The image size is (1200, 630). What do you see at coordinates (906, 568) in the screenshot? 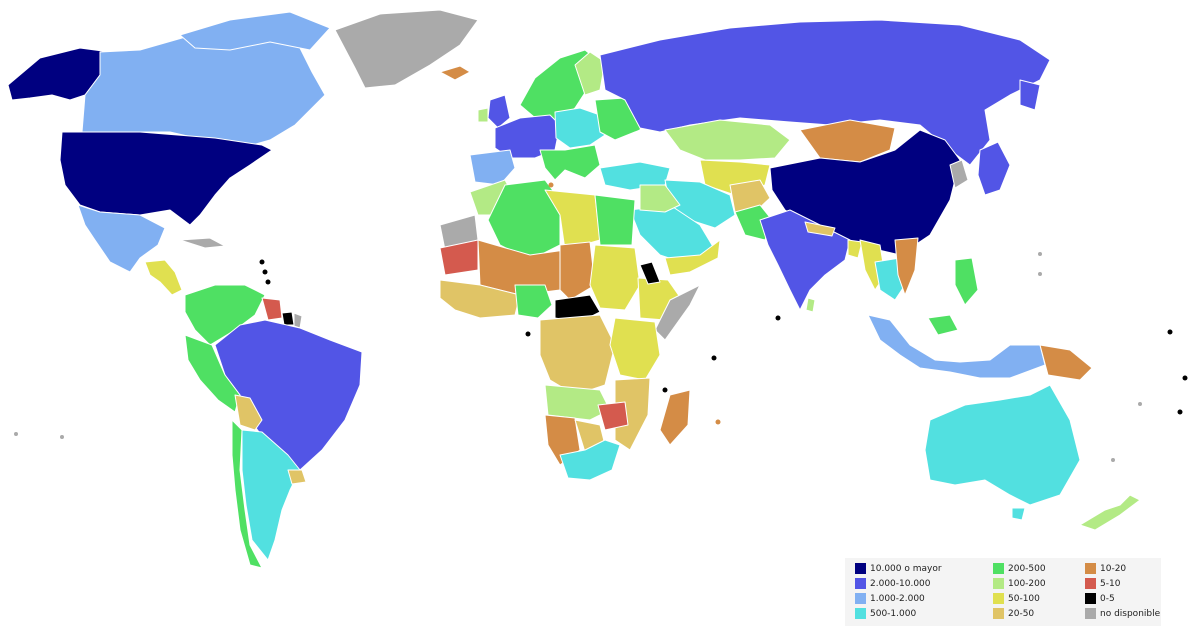
I see `legend-label: 10.000 o mayor` at bounding box center [906, 568].